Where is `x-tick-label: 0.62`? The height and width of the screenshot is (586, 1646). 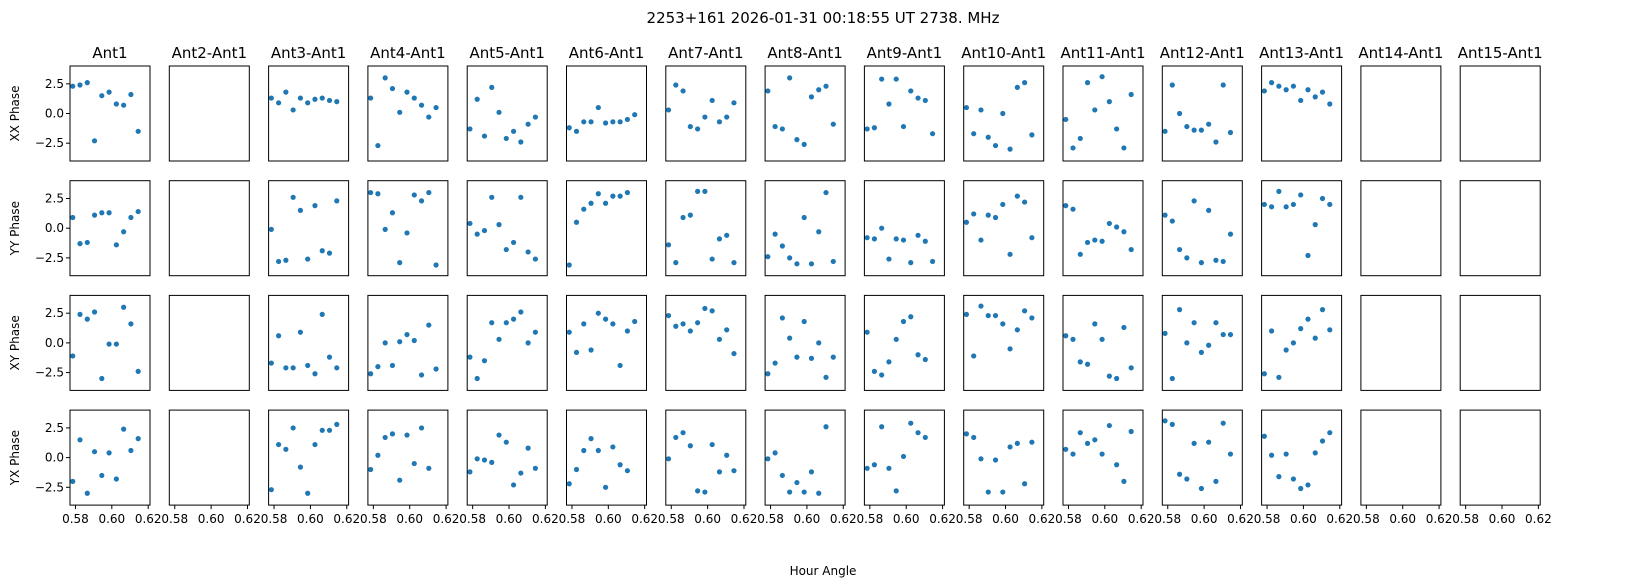 x-tick-label: 0.62 is located at coordinates (1240, 519).